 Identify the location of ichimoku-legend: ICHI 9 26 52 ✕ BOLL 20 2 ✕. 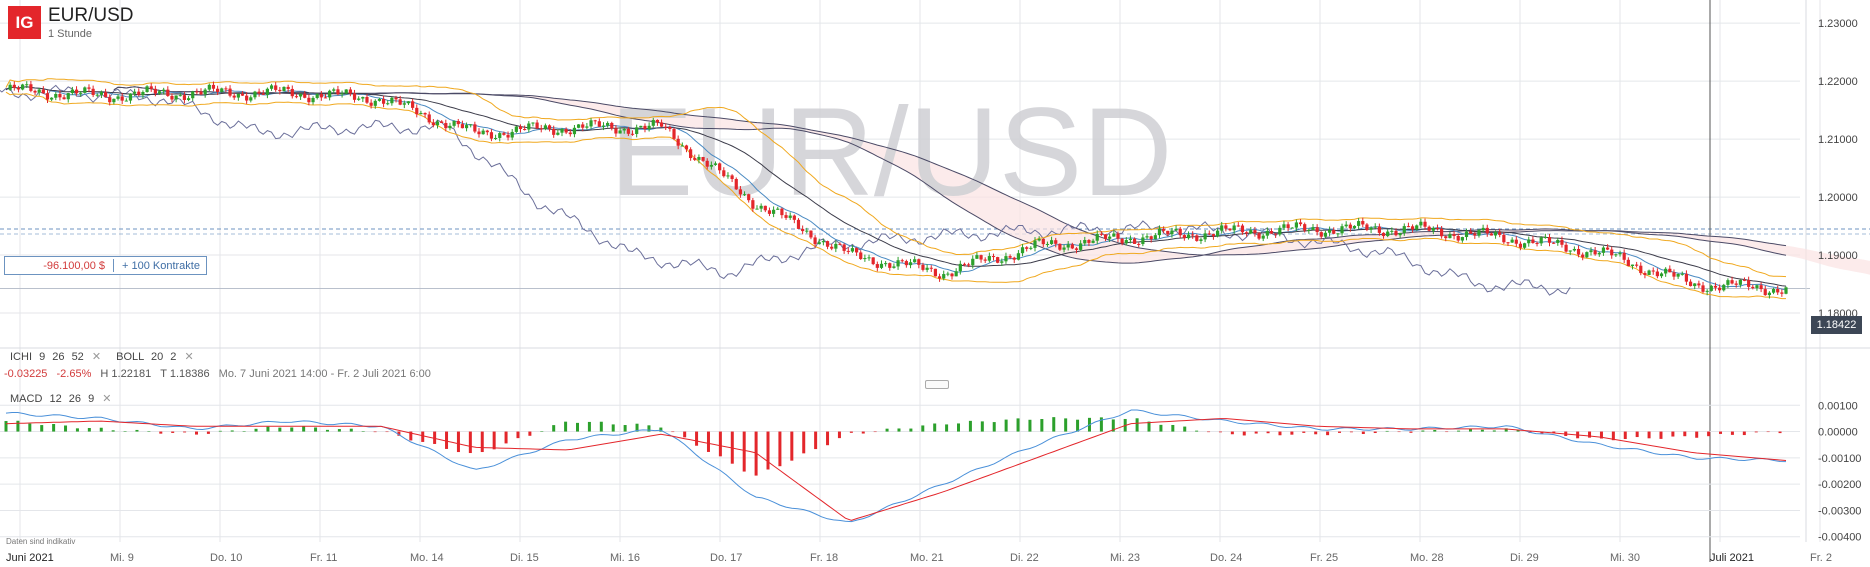
(102, 356).